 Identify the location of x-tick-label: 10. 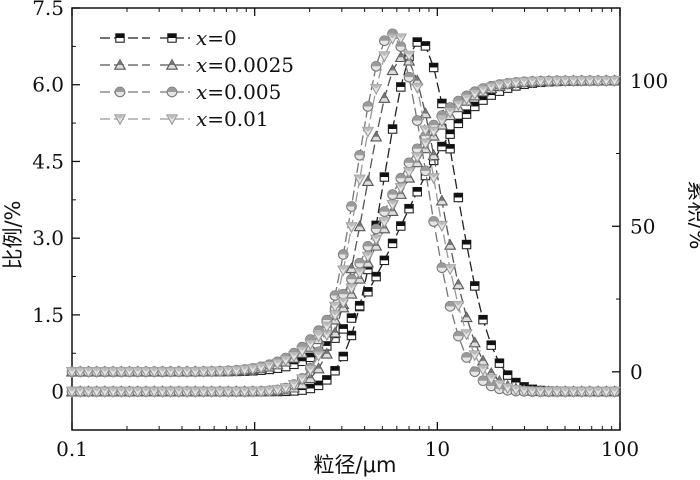
(437, 449).